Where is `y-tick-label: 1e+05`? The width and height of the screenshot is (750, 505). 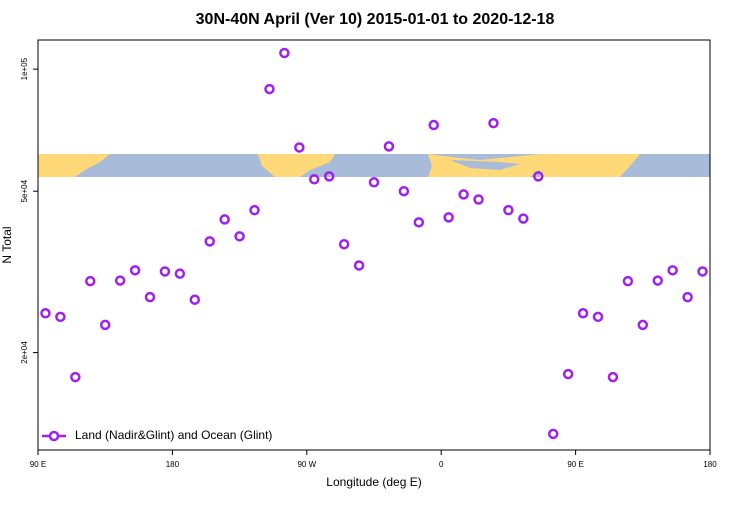 y-tick-label: 1e+05 is located at coordinates (24, 68).